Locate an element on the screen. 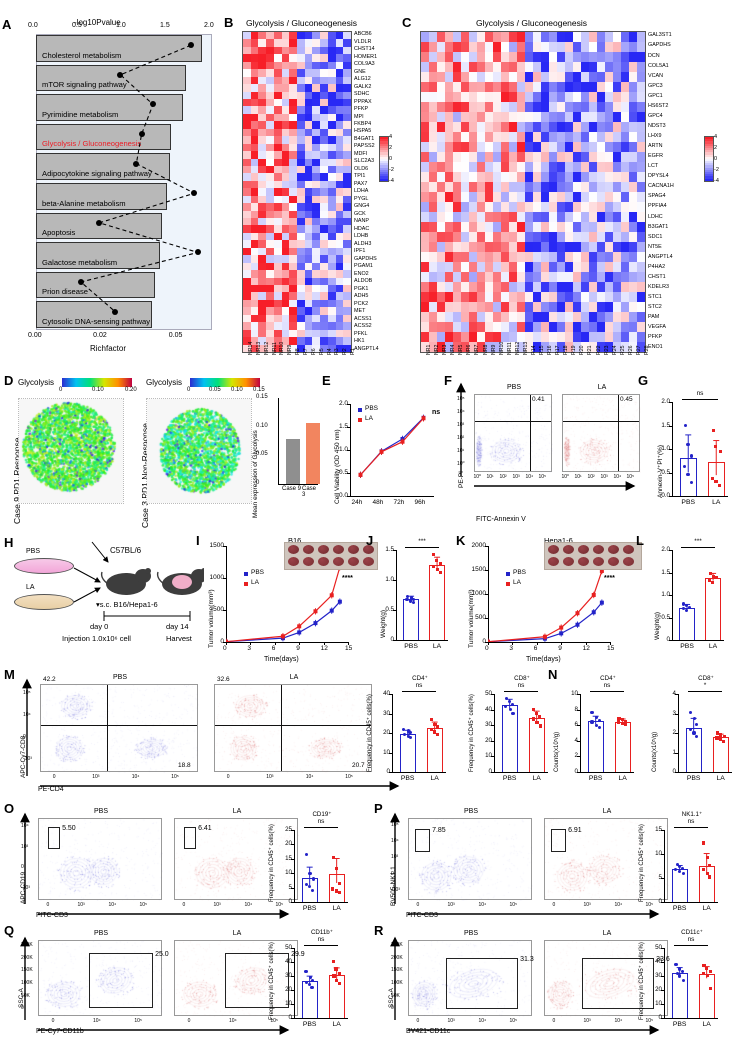 The height and width of the screenshot is (1046, 744). panel-a-bar: mTOR signaling pathway is located at coordinates (111, 78).